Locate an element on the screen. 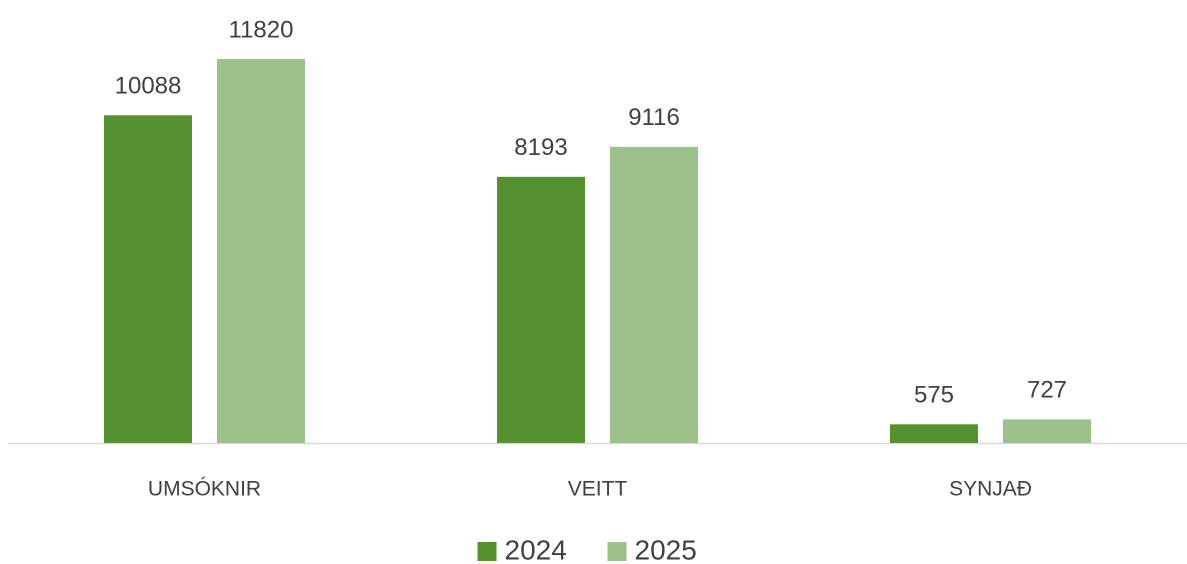 Image resolution: width=1187 pixels, height=564 pixels. data-label: 575 is located at coordinates (934, 395).